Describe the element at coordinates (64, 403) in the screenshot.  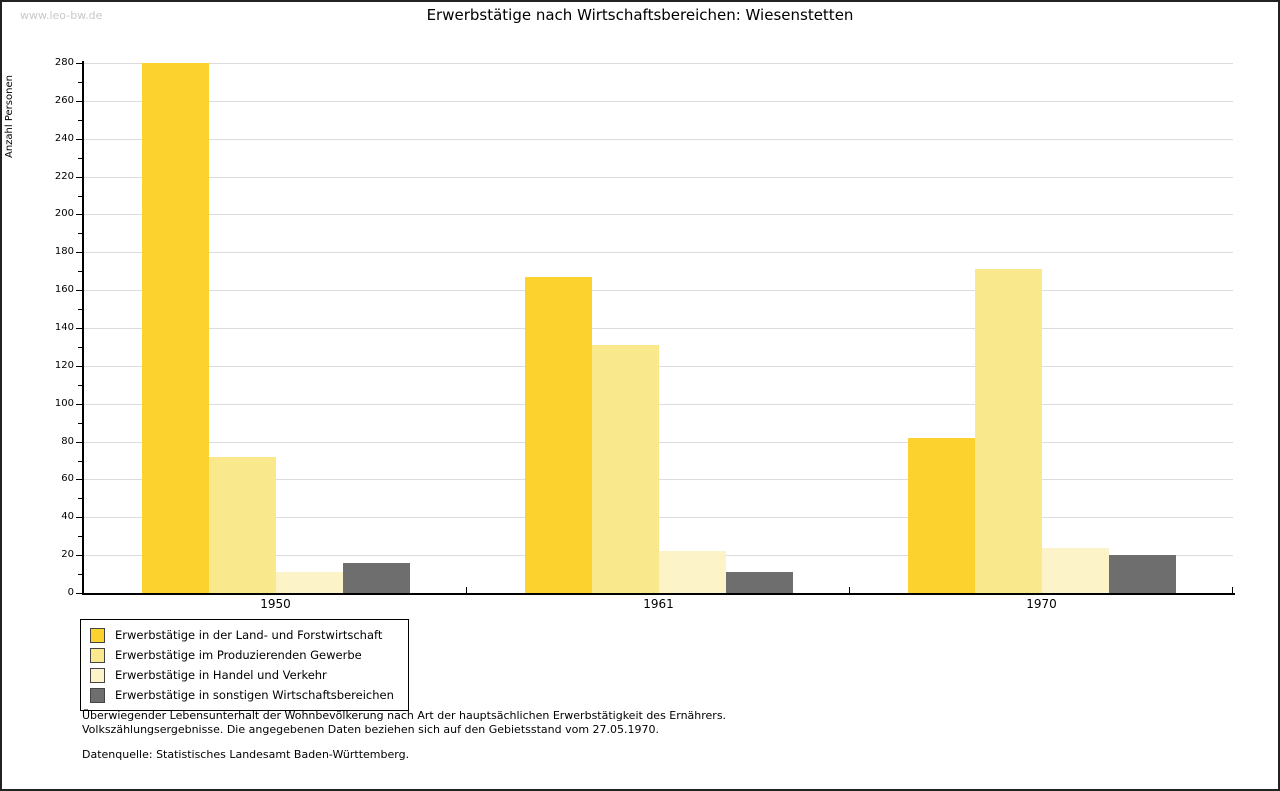
I see `y-tick-label: 100` at that location.